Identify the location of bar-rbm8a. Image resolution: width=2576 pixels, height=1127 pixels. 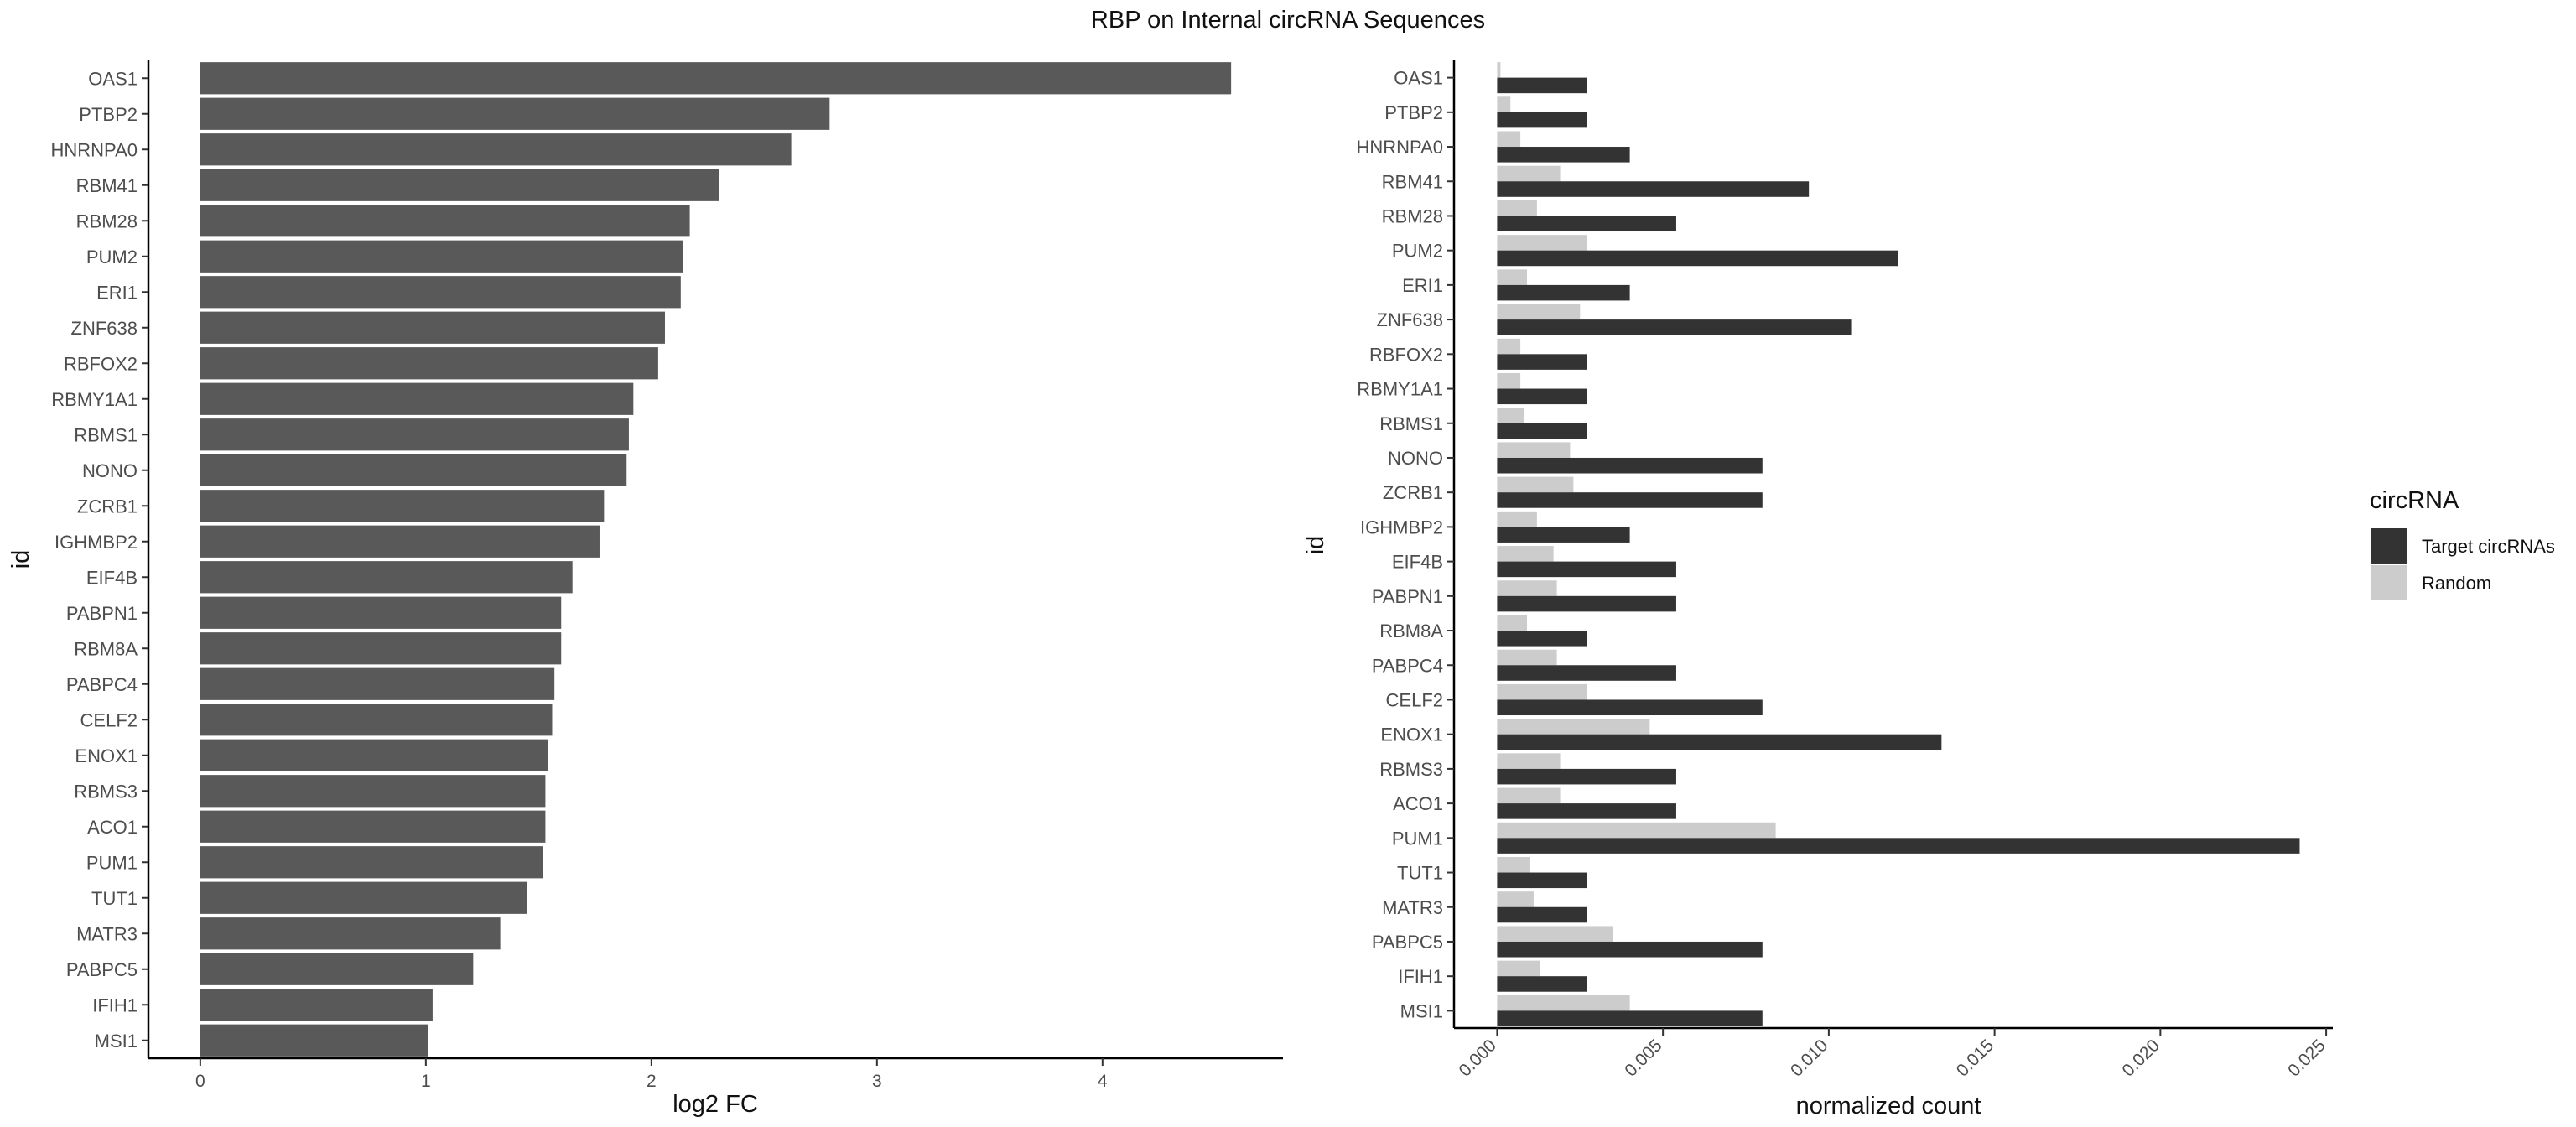
(381, 648).